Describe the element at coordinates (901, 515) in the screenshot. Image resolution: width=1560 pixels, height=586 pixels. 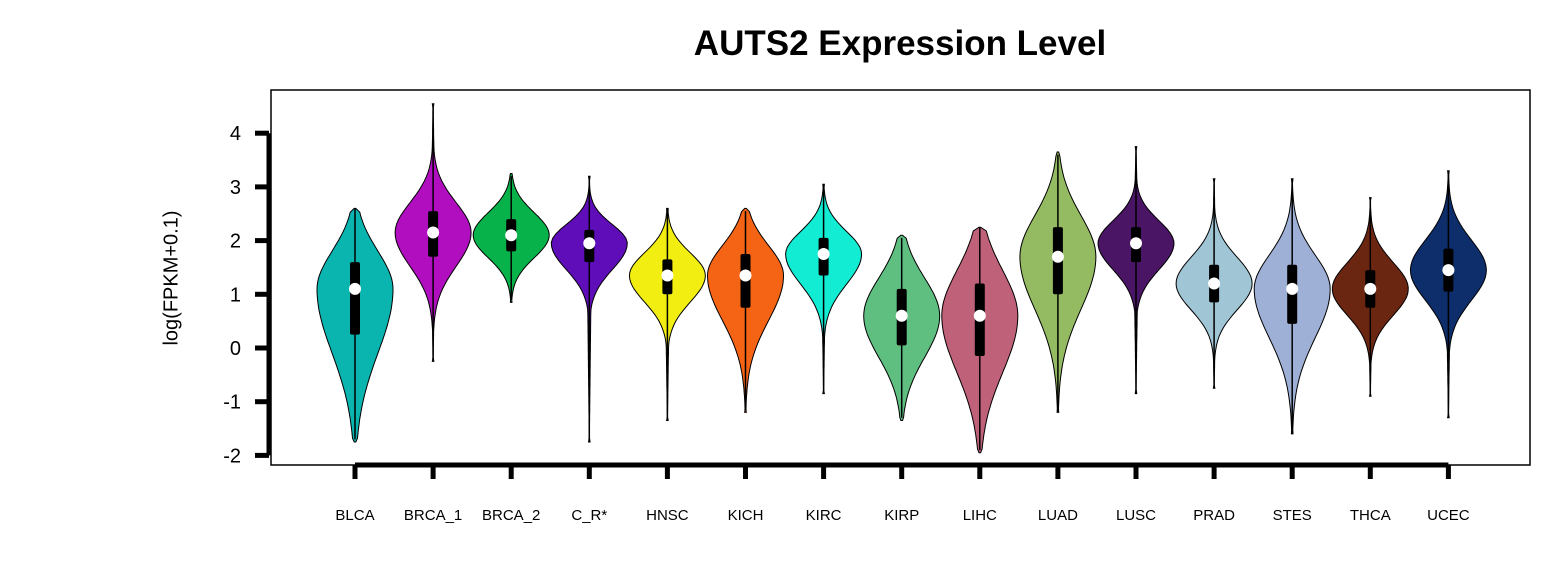
I see `x-tick-label: KIRP` at that location.